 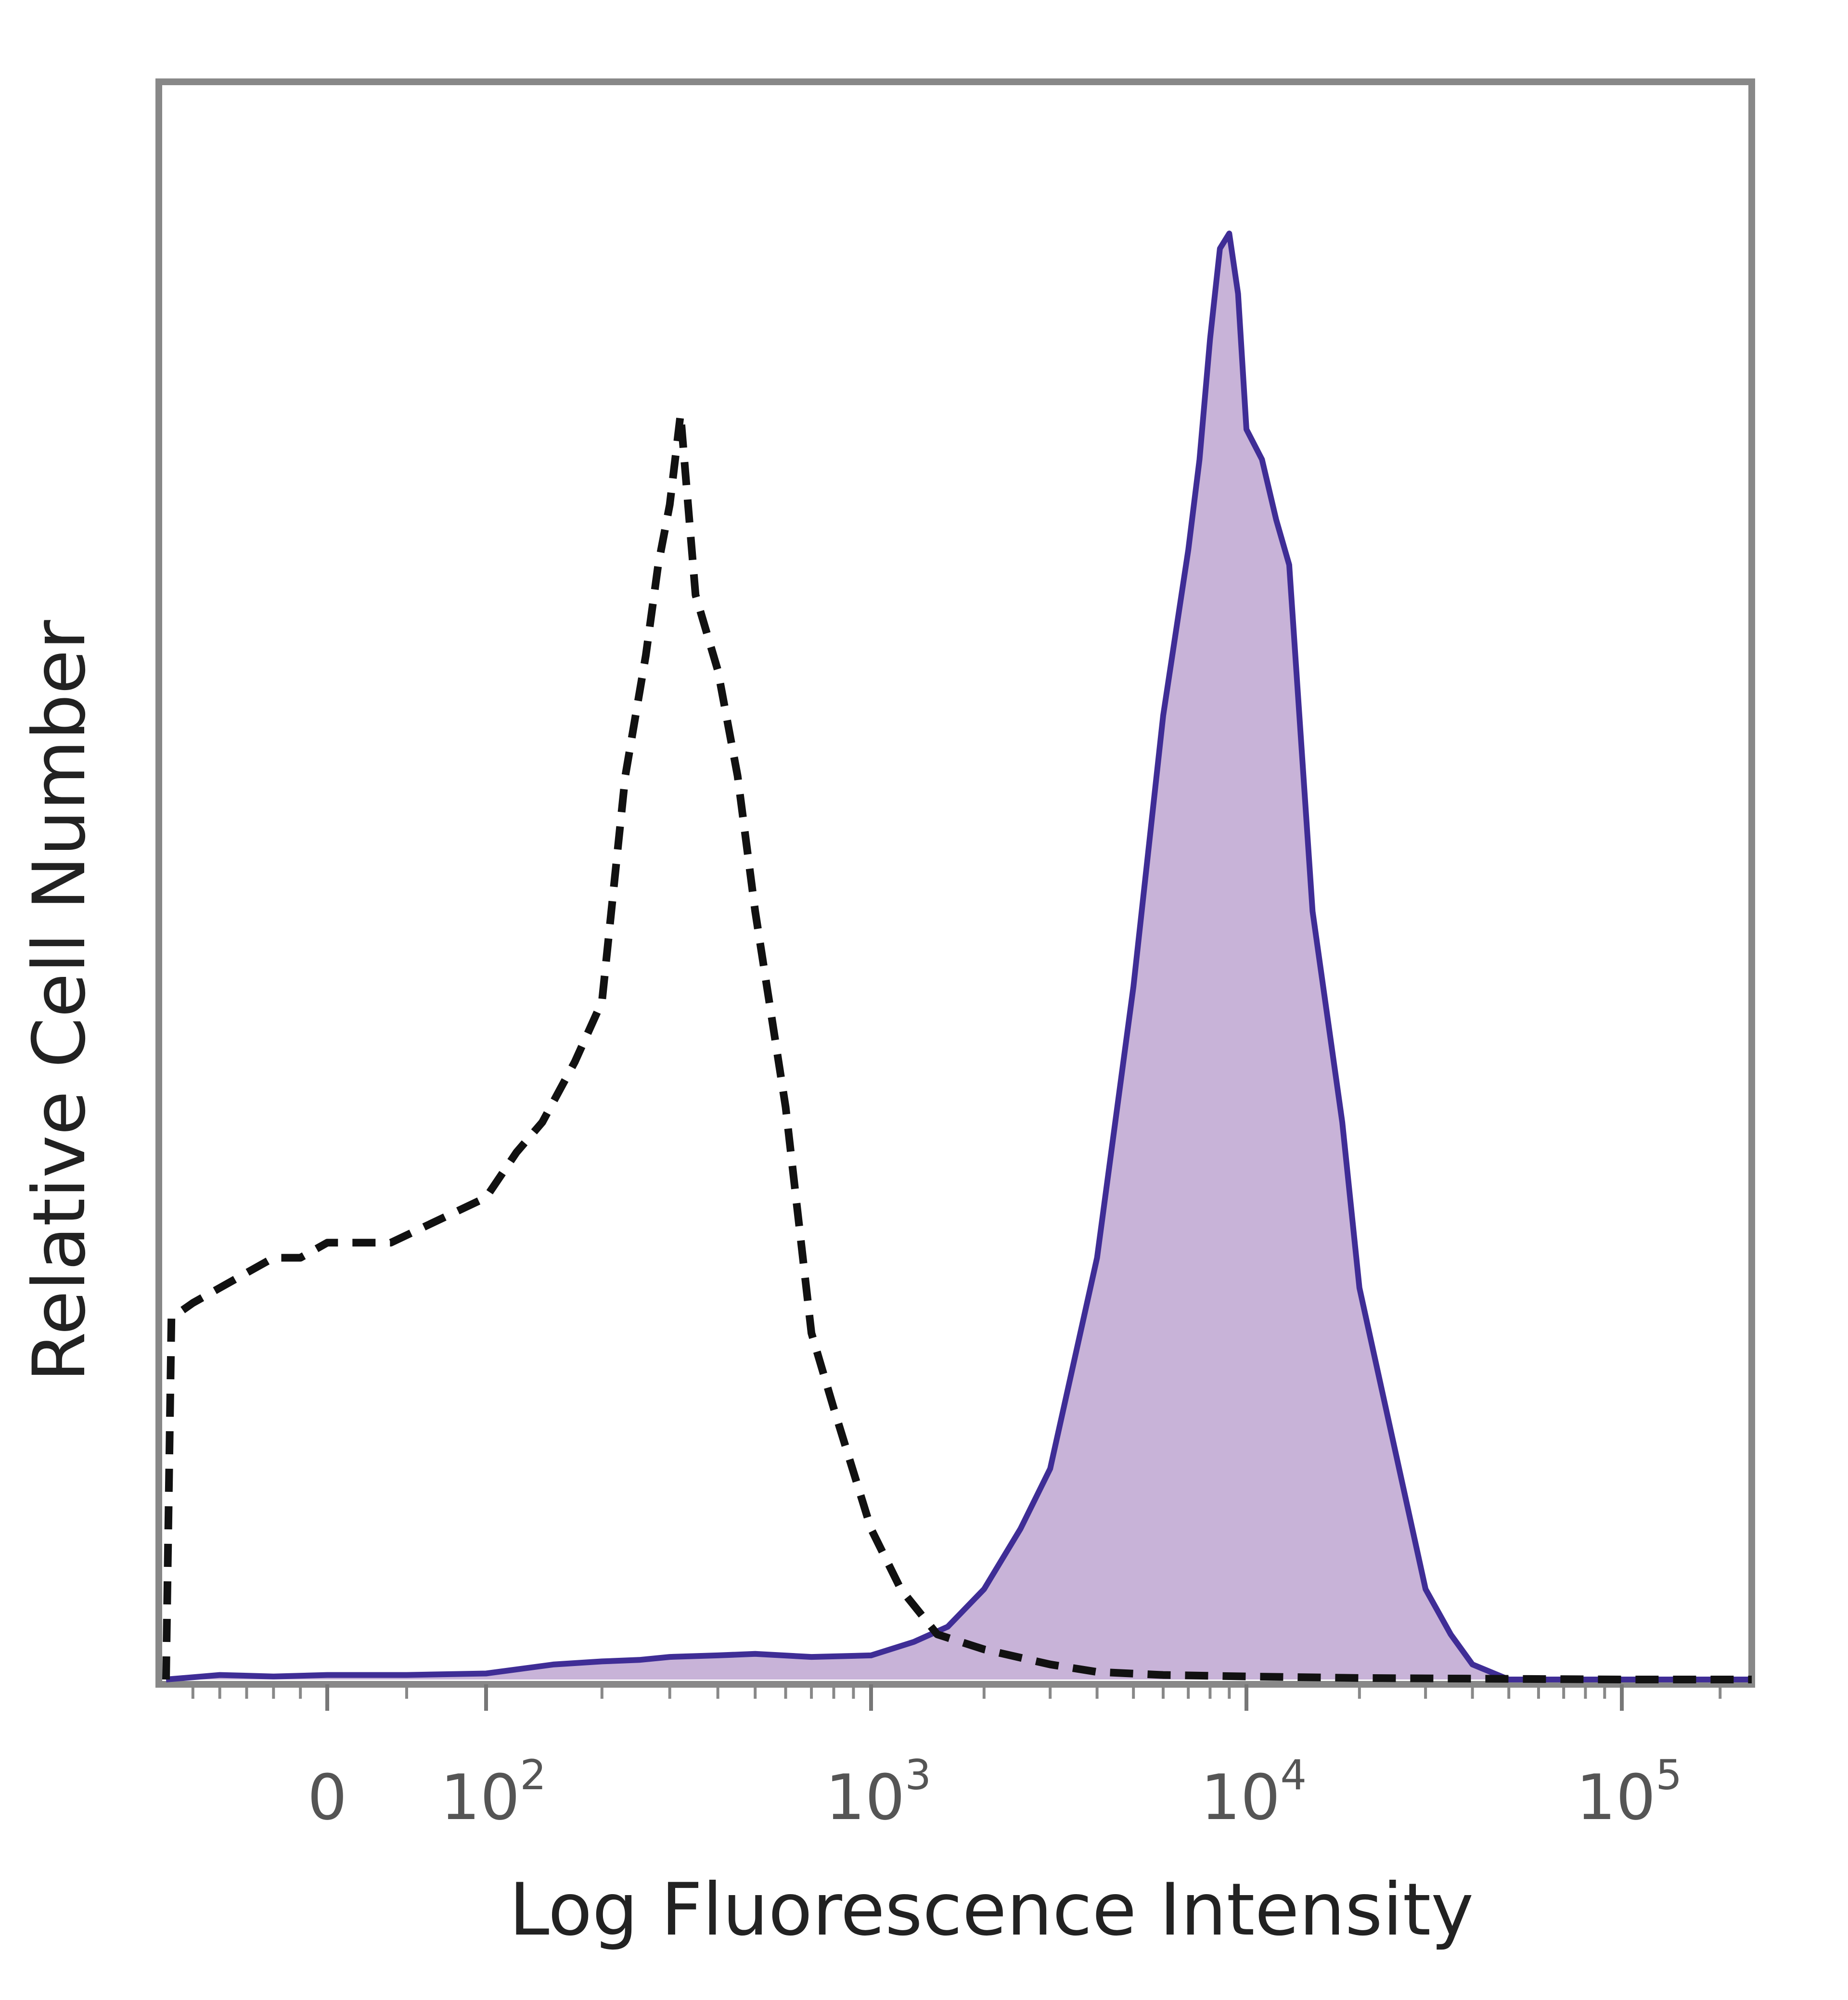 I want to click on x-tick-label: 10³, so click(x=878, y=1792).